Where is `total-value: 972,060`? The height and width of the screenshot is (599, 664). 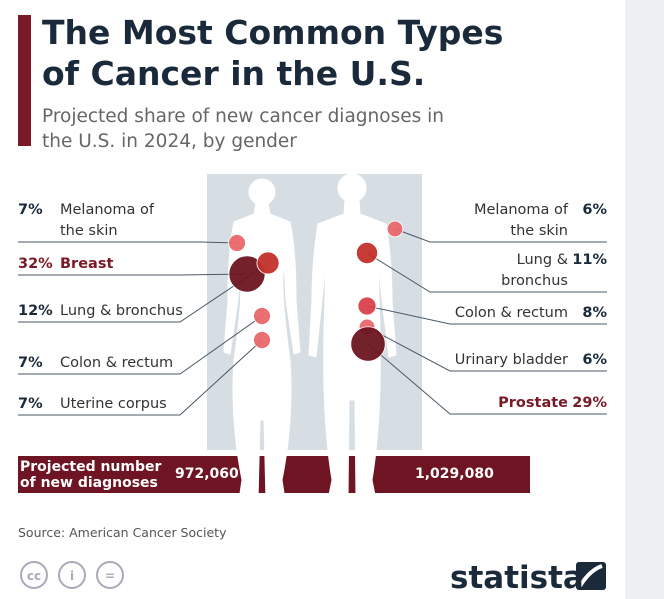 total-value: 972,060 is located at coordinates (207, 474).